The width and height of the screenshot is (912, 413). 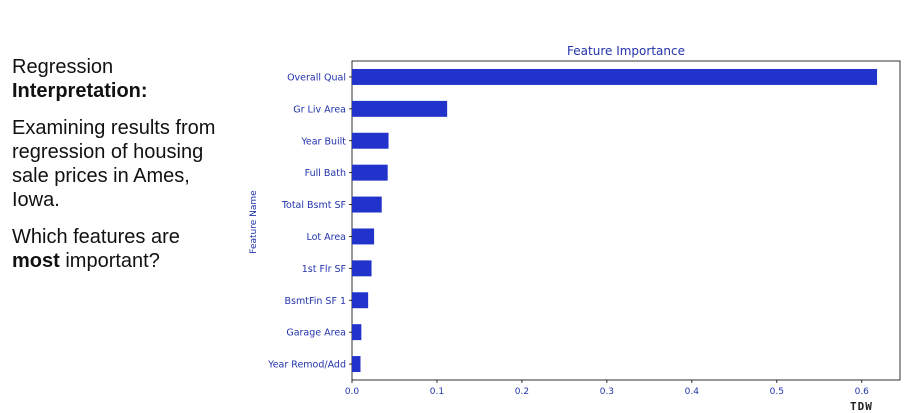 I want to click on bar-garage-area, so click(x=357, y=332).